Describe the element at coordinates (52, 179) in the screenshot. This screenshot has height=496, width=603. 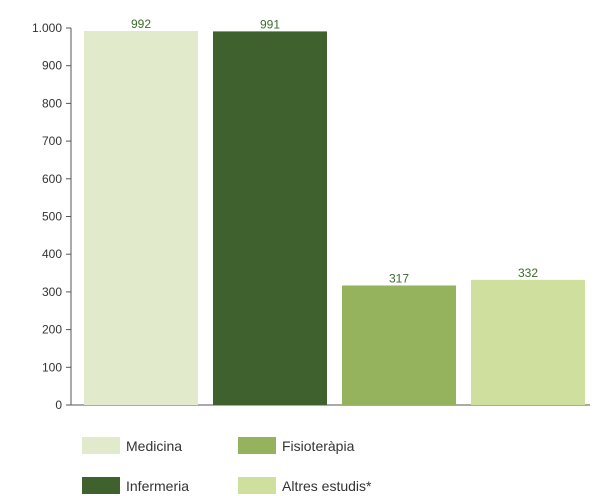
I see `y-tick-label: 600` at that location.